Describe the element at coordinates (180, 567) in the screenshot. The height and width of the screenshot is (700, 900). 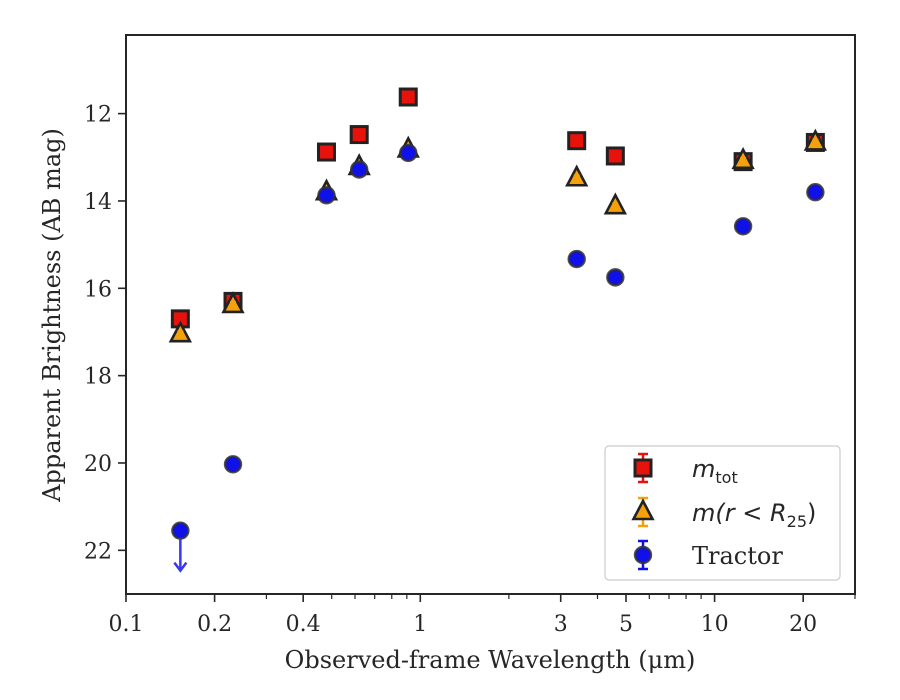
I see `upper-limit-arrow-head` at that location.